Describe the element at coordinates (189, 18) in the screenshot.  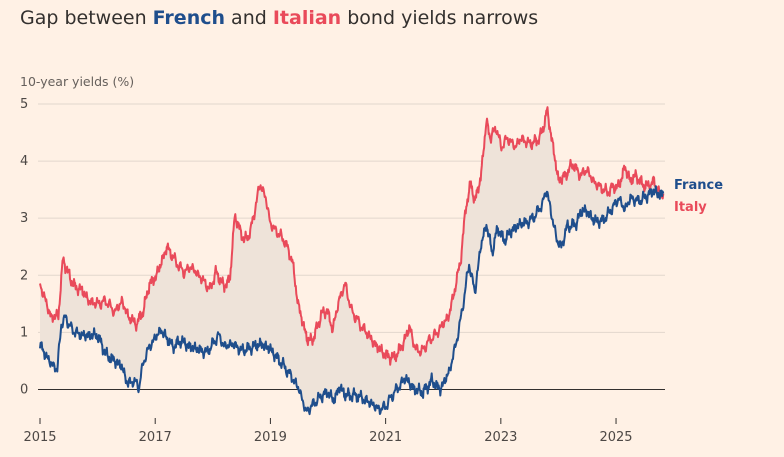
I see `title-french: French` at that location.